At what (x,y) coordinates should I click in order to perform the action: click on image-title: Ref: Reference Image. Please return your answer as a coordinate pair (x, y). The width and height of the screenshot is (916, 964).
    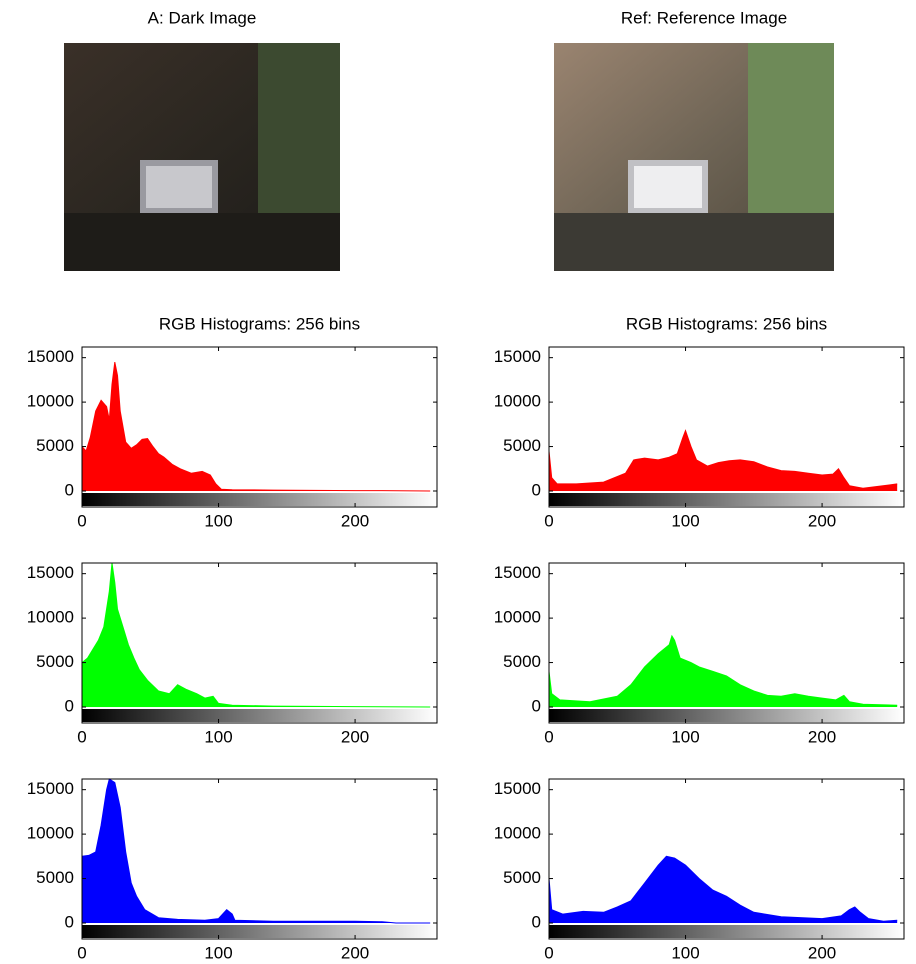
    Looking at the image, I should click on (704, 17).